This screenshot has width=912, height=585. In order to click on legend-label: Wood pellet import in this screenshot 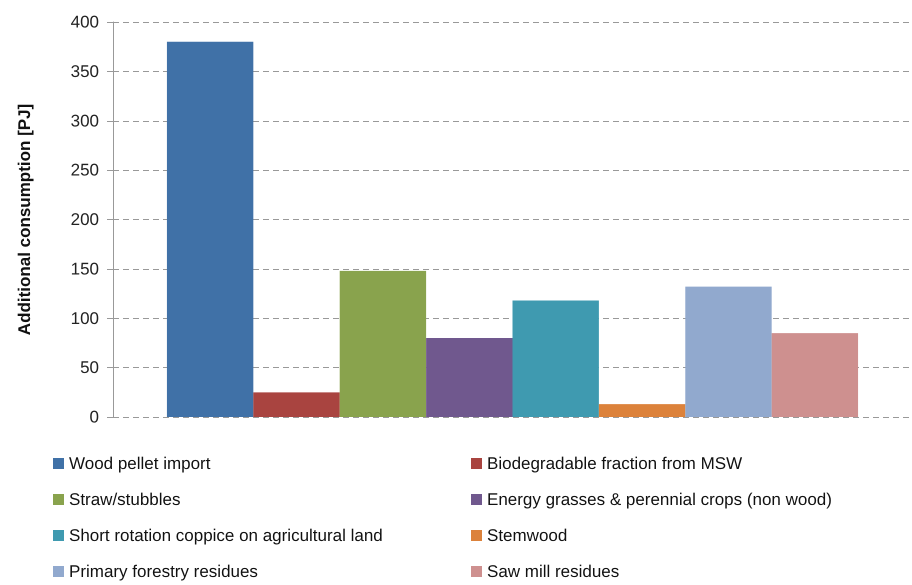, I will do `click(140, 463)`.